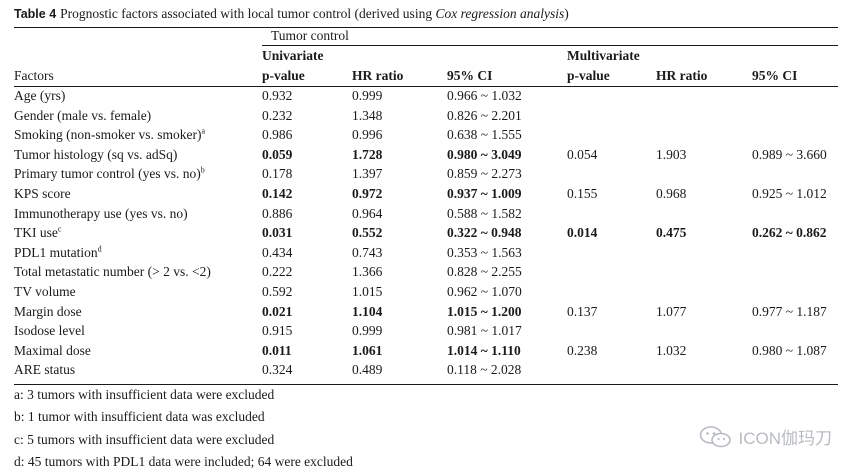 Image resolution: width=858 pixels, height=473 pixels. I want to click on factor-label: Tumor histology (sq vs. adSq), so click(95, 155).